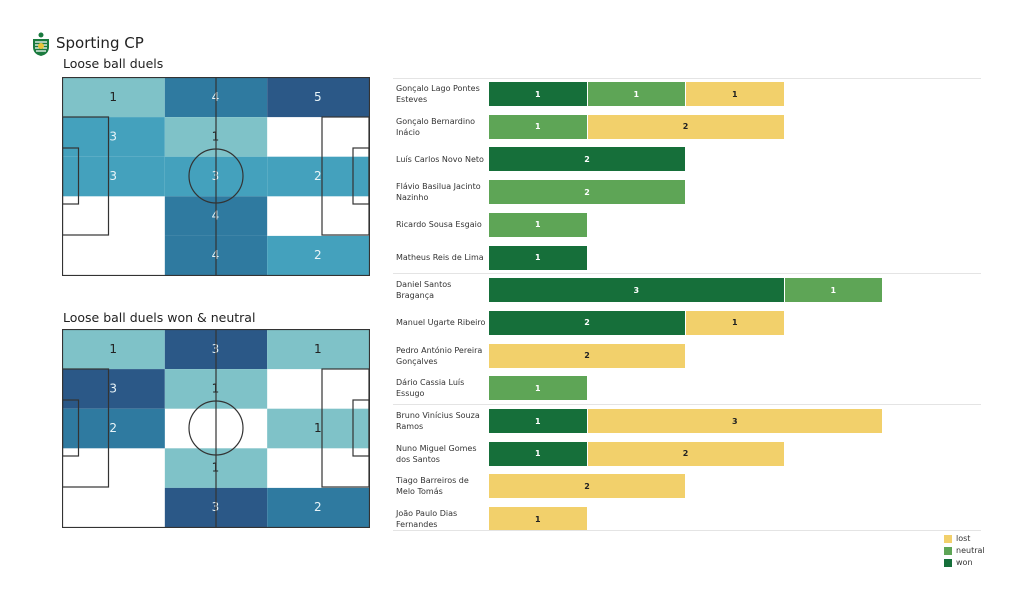  I want to click on heatmap-cell-value: 5, so click(318, 97).